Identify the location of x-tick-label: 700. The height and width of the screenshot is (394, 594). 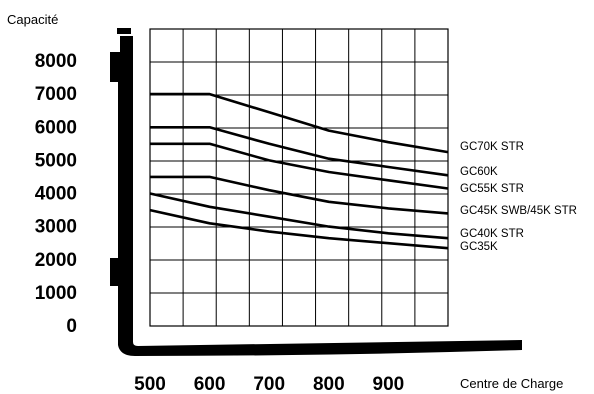
(269, 384).